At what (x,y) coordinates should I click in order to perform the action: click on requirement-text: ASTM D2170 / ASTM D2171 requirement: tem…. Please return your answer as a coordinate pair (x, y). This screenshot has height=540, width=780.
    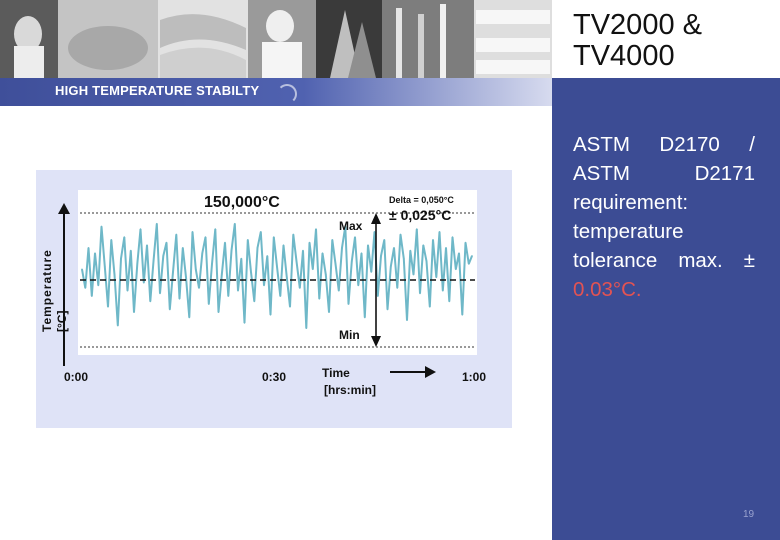
    Looking at the image, I should click on (664, 217).